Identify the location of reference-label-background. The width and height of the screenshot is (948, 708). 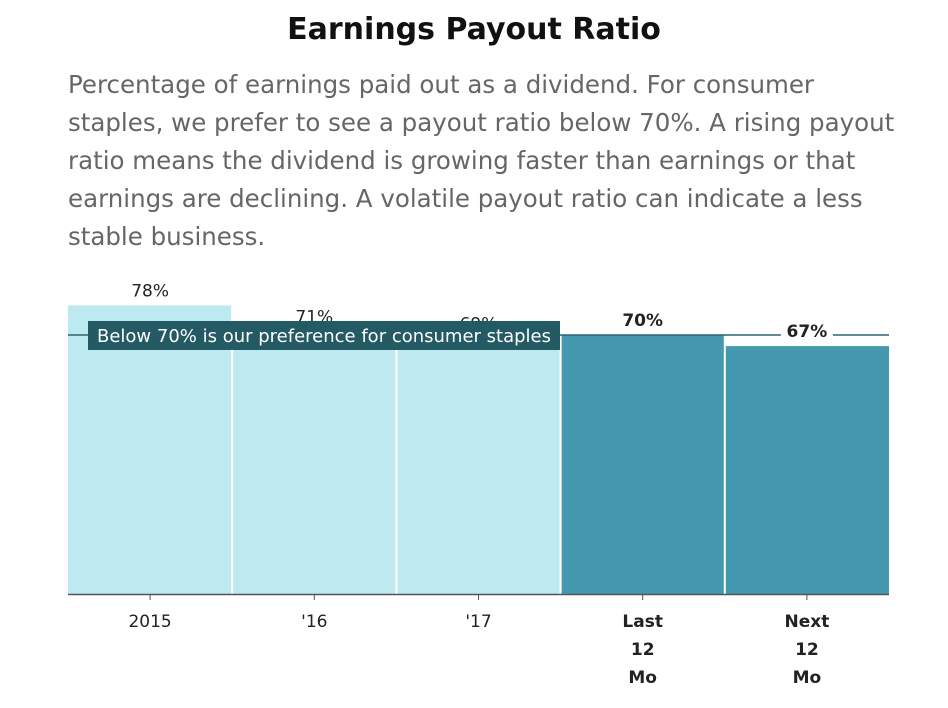
(324, 335).